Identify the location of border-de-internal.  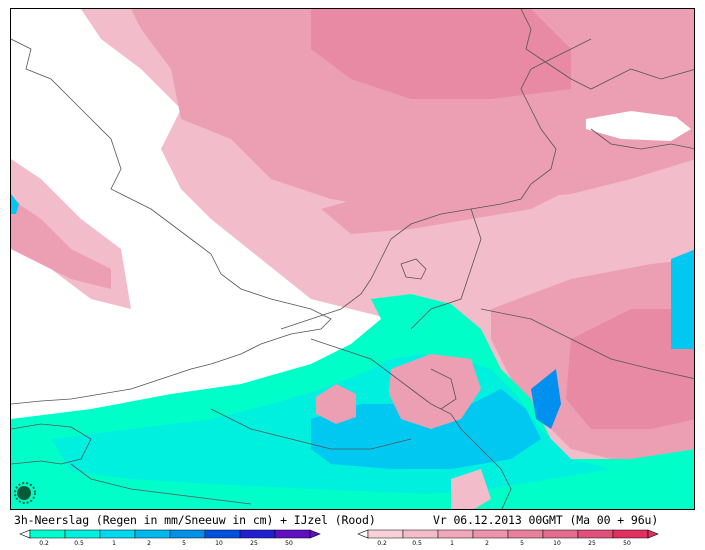
(587, 343).